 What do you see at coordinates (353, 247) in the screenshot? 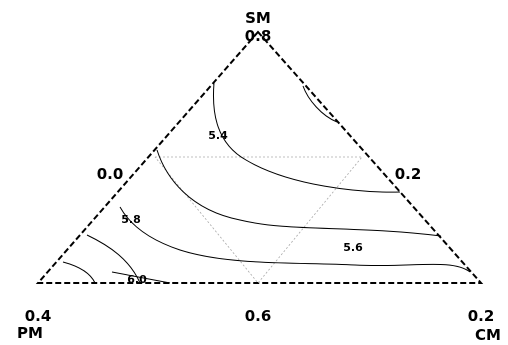
I see `contour-label: 5.6` at bounding box center [353, 247].